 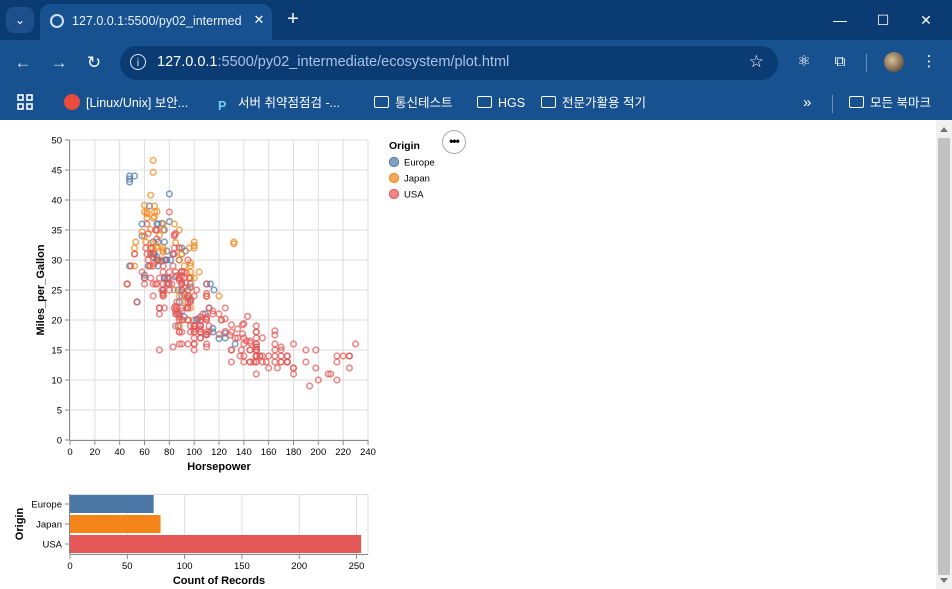 What do you see at coordinates (112, 504) in the screenshot?
I see `bar` at bounding box center [112, 504].